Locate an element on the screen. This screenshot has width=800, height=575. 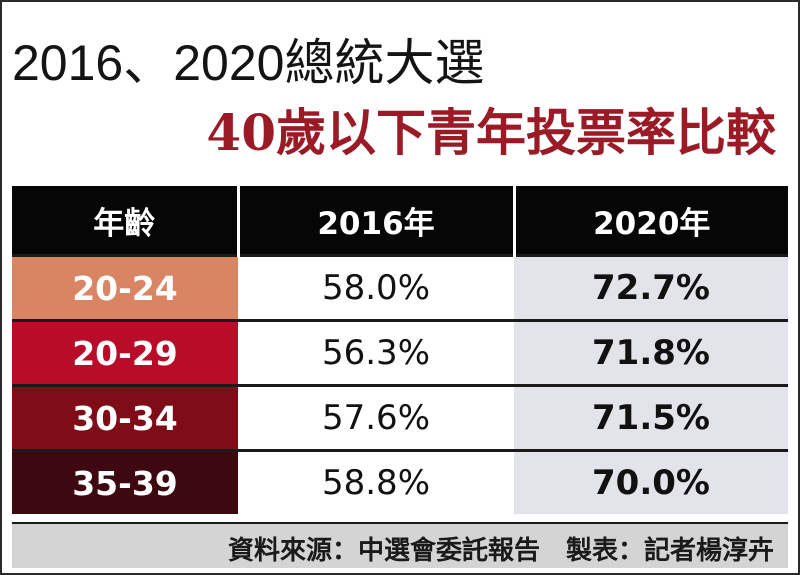
column-header-2020: 2020年 is located at coordinates (650, 221).